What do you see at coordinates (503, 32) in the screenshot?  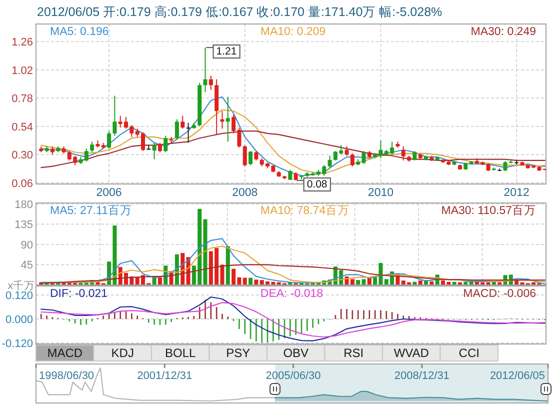 I see `text: MA30: 0.249` at bounding box center [503, 32].